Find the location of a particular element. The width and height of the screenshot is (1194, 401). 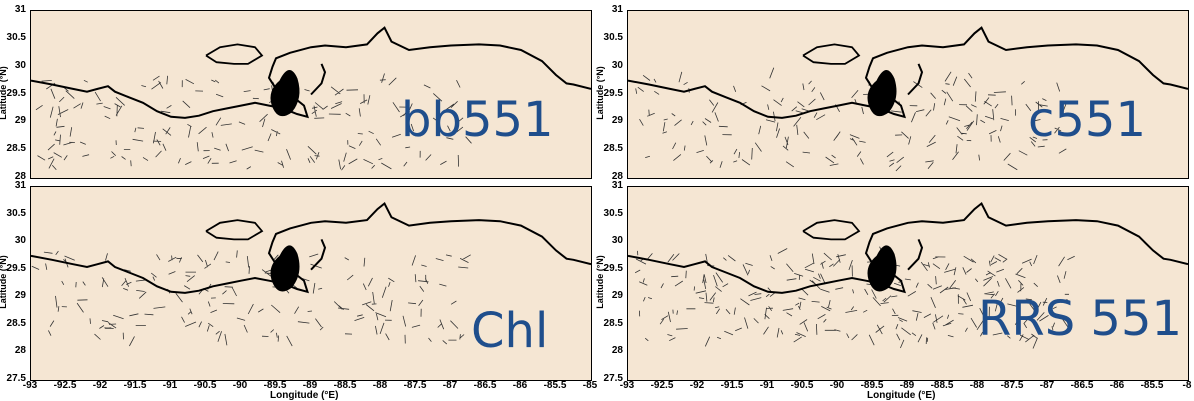

coastline is located at coordinates (311, 247).